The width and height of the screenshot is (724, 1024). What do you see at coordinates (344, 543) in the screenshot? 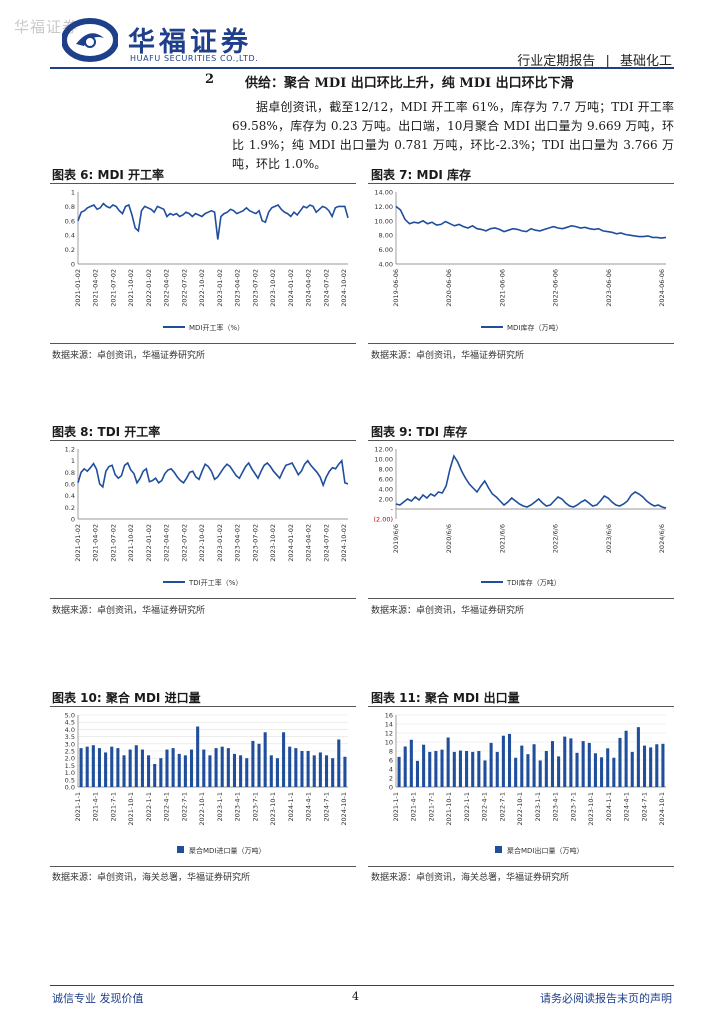
I see `x-tick-label: 2024-10-02` at bounding box center [344, 543].